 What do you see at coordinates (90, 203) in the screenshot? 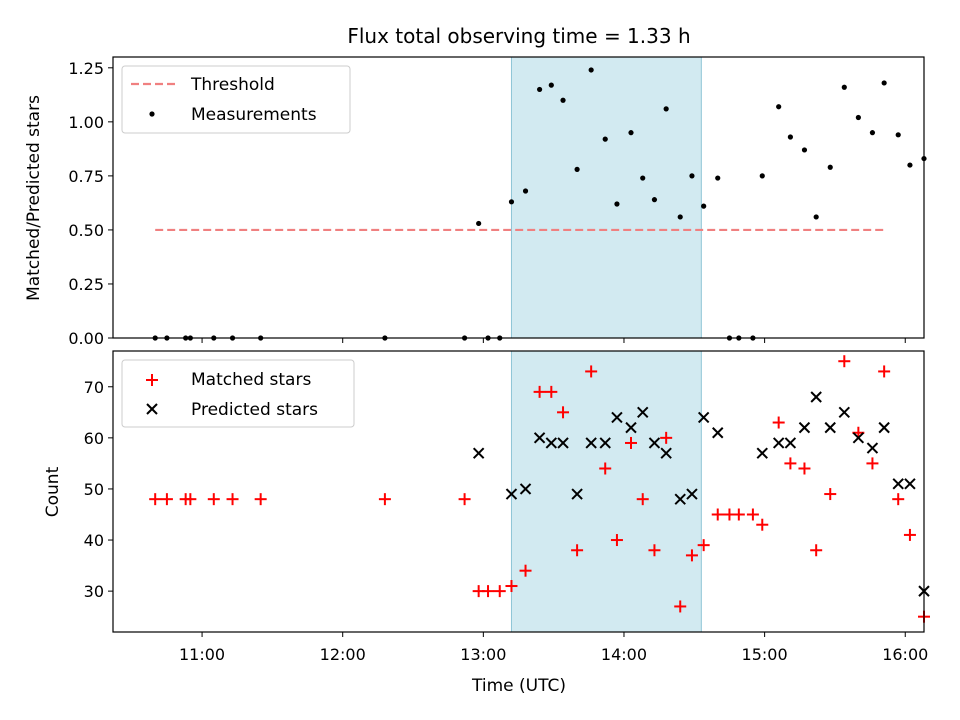
I see `top-y-ticks: 0.00 0.25 0.50 0.75 1.00 1.25` at bounding box center [90, 203].